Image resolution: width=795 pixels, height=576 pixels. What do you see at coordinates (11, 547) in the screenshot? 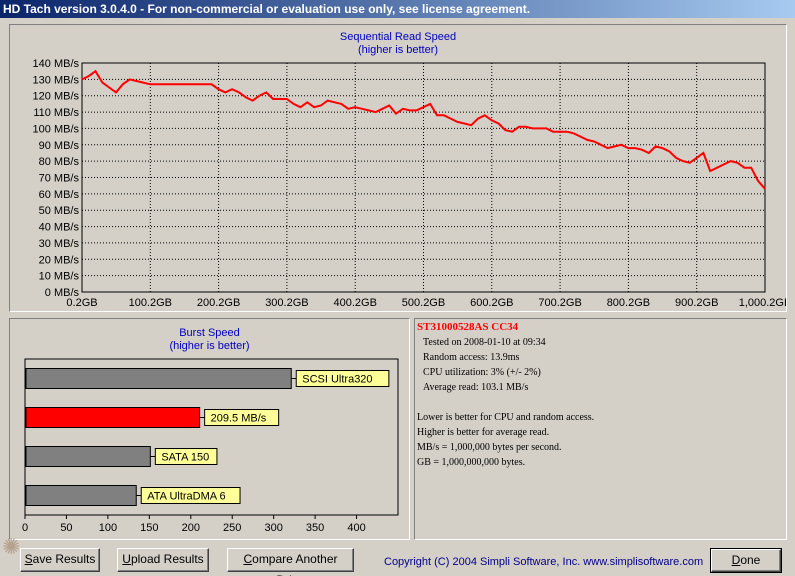
I see `watermark-logo: ✺` at bounding box center [11, 547].